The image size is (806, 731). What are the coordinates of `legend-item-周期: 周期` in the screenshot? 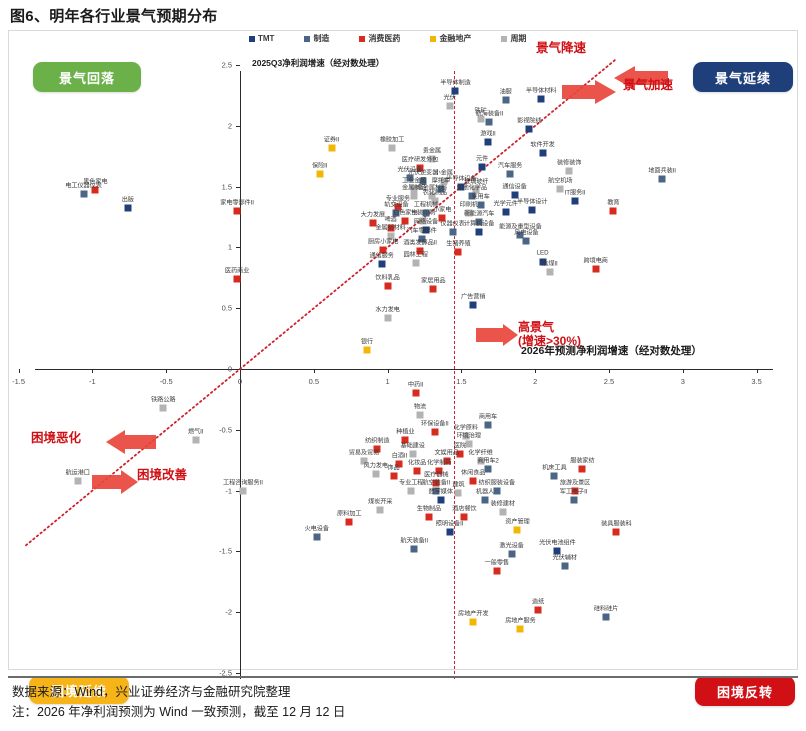 It's located at (513, 38).